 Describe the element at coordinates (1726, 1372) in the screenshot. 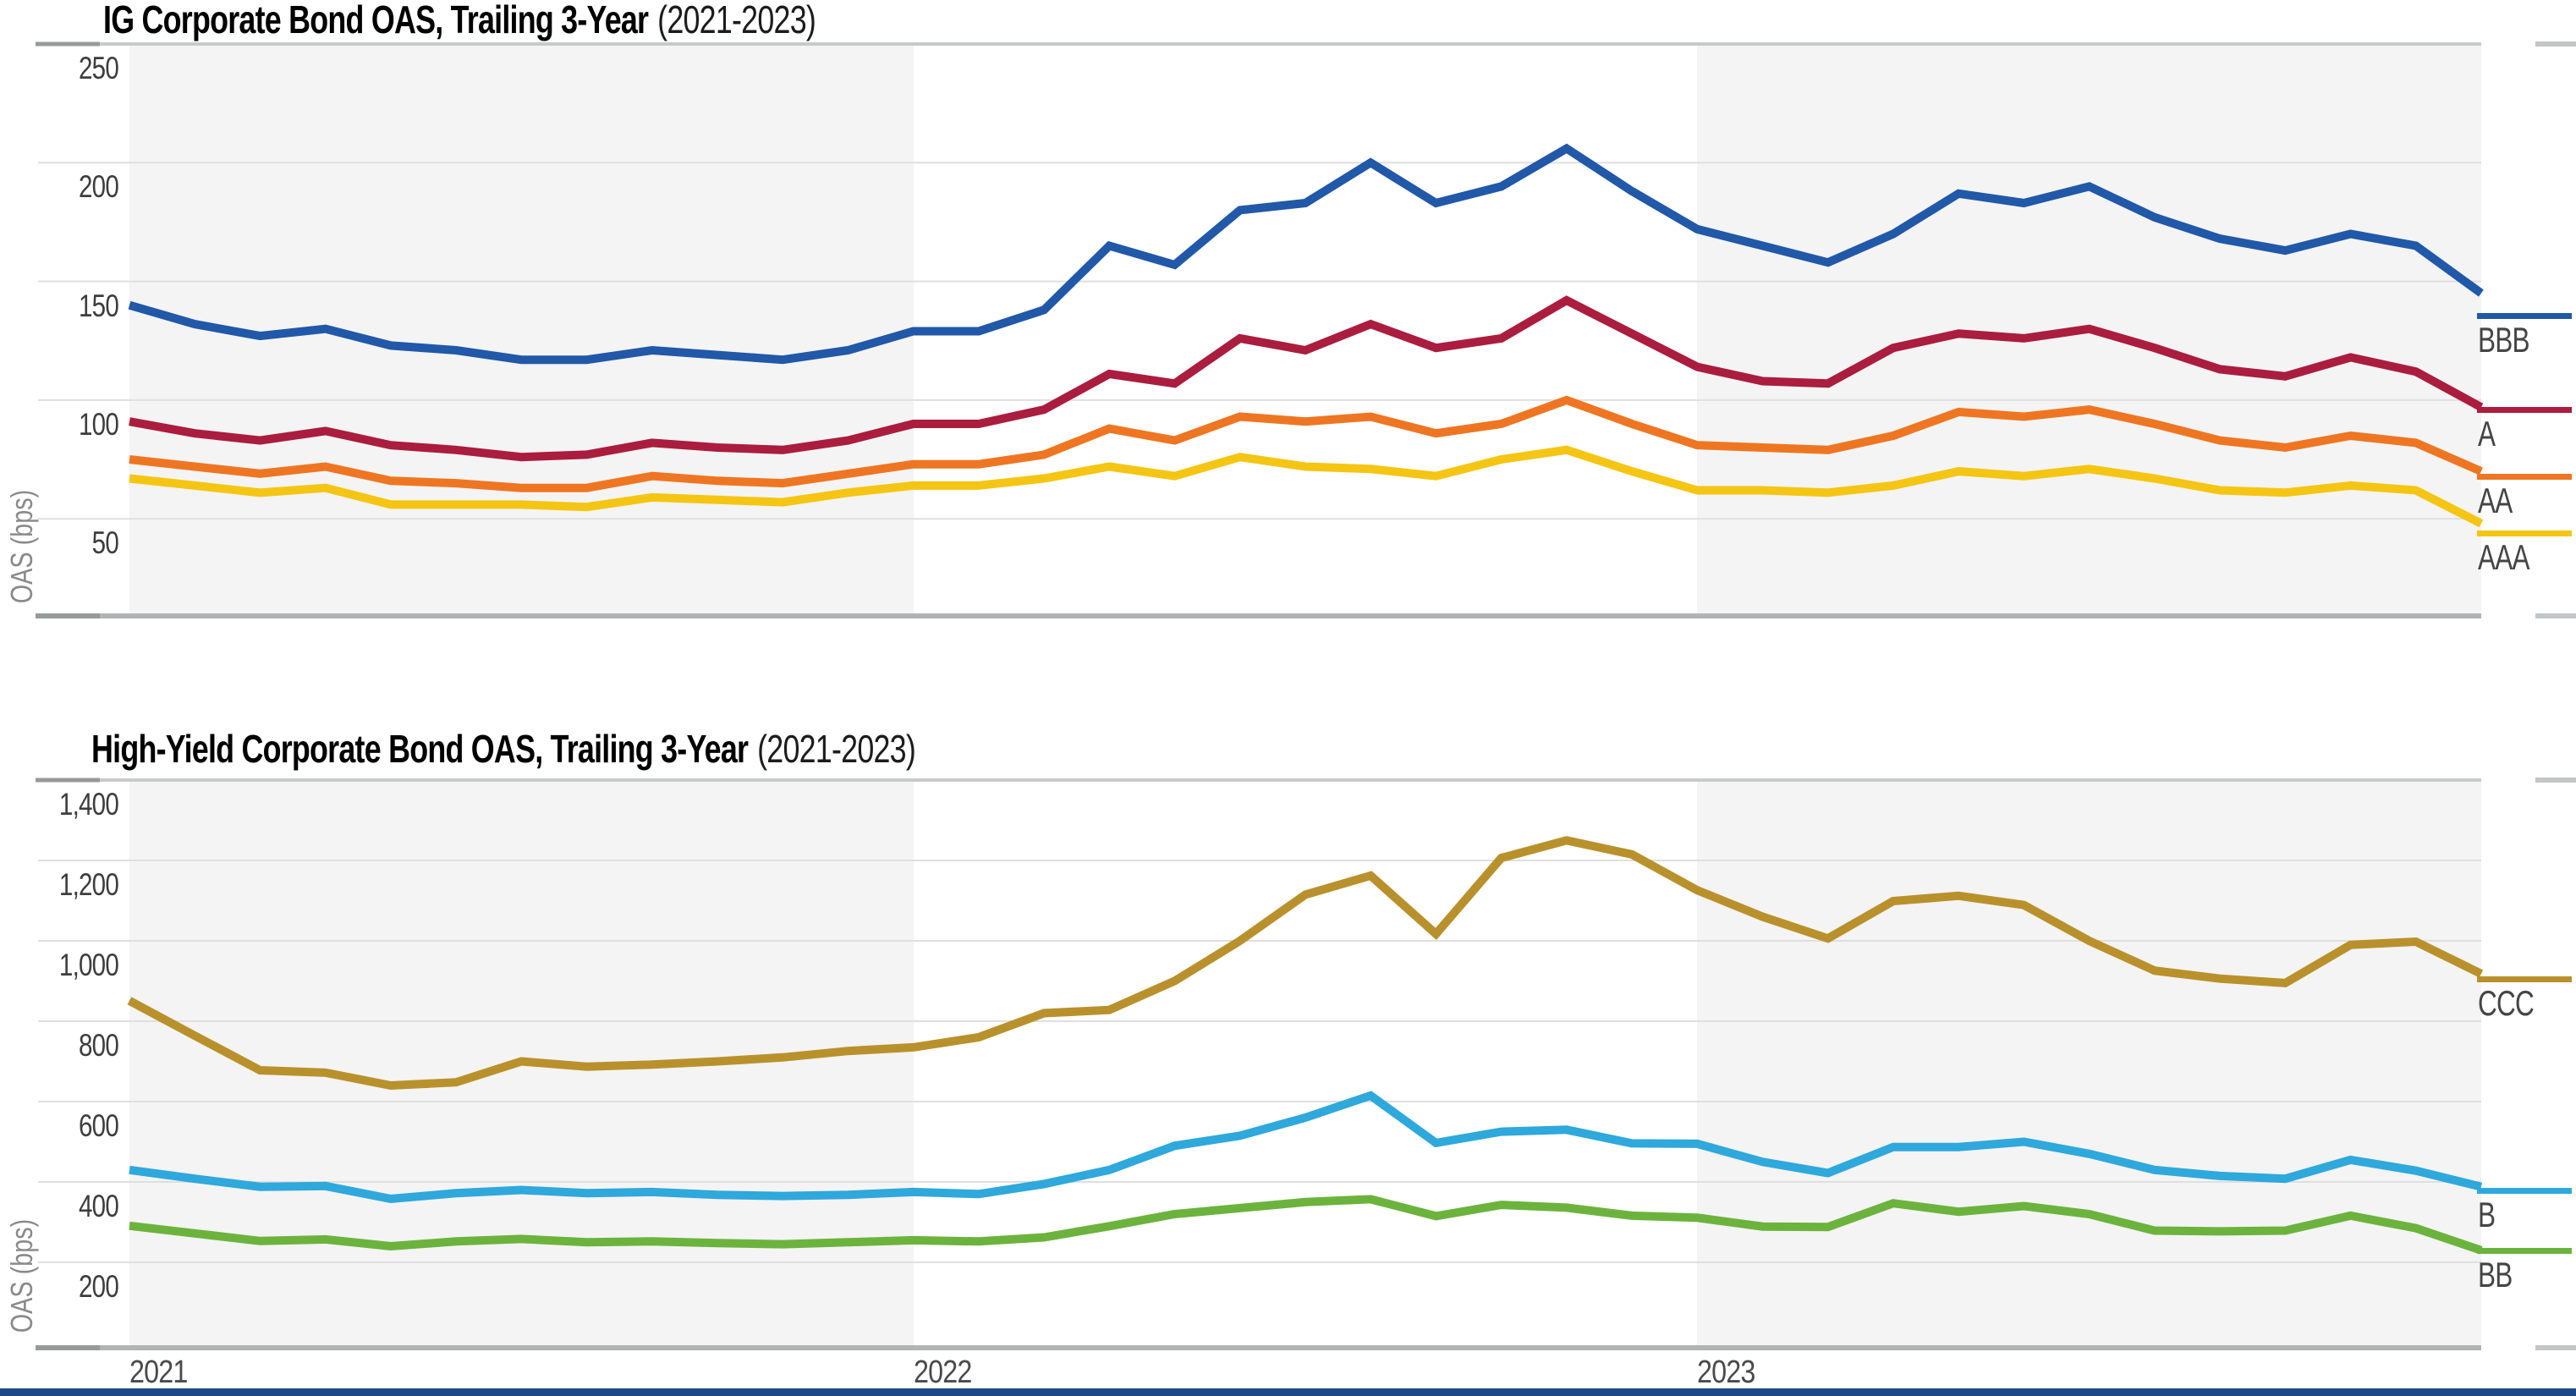

I see `x-tick-label: 2023` at that location.